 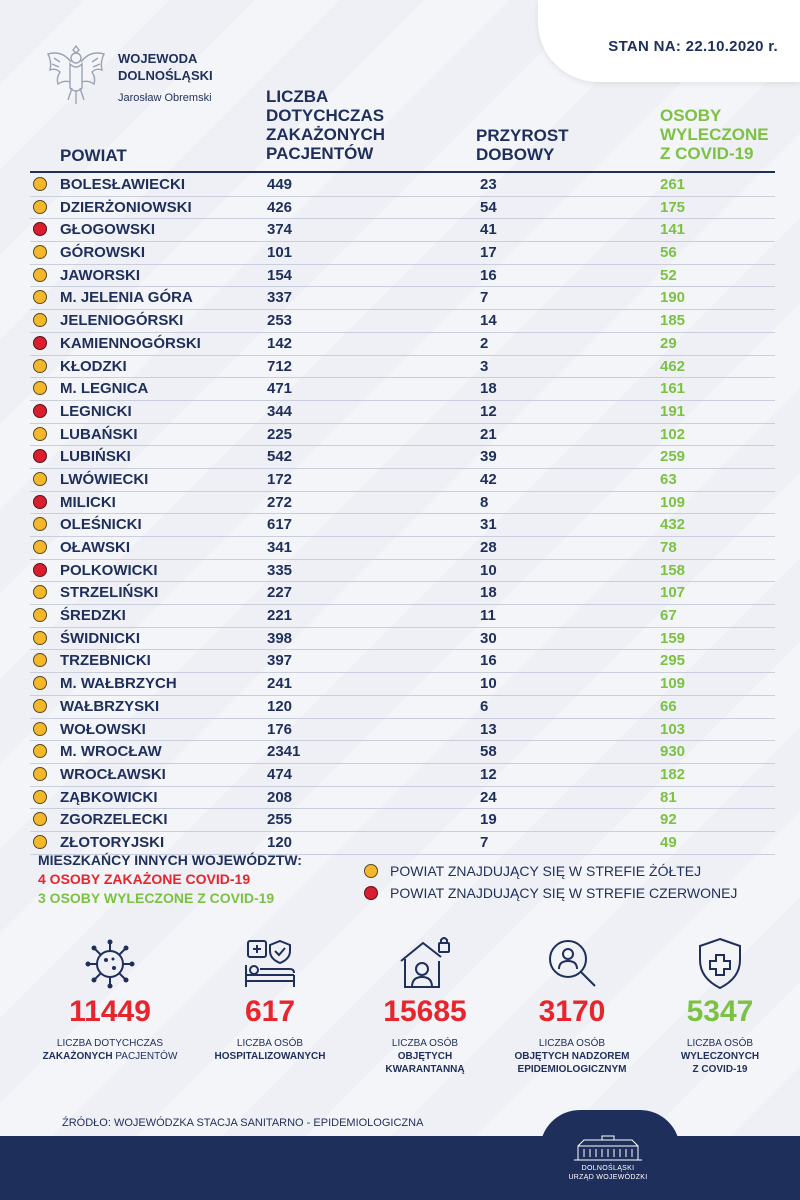 What do you see at coordinates (402, 820) in the screenshot?
I see `table-row: ZGORZELECKI 255 19 92` at bounding box center [402, 820].